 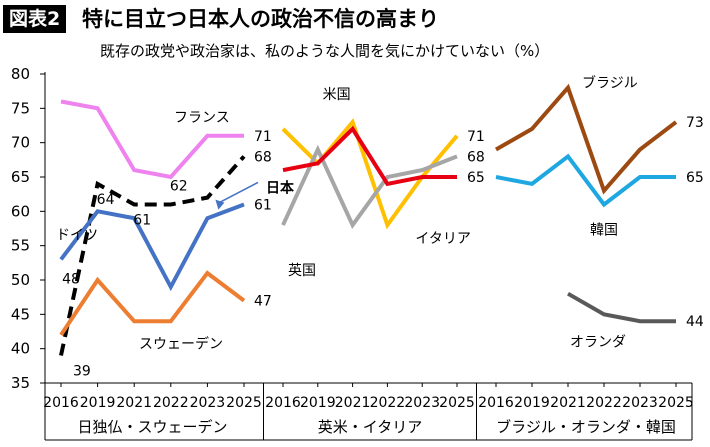 I want to click on figure-badge: 図表2, so click(x=35, y=19).